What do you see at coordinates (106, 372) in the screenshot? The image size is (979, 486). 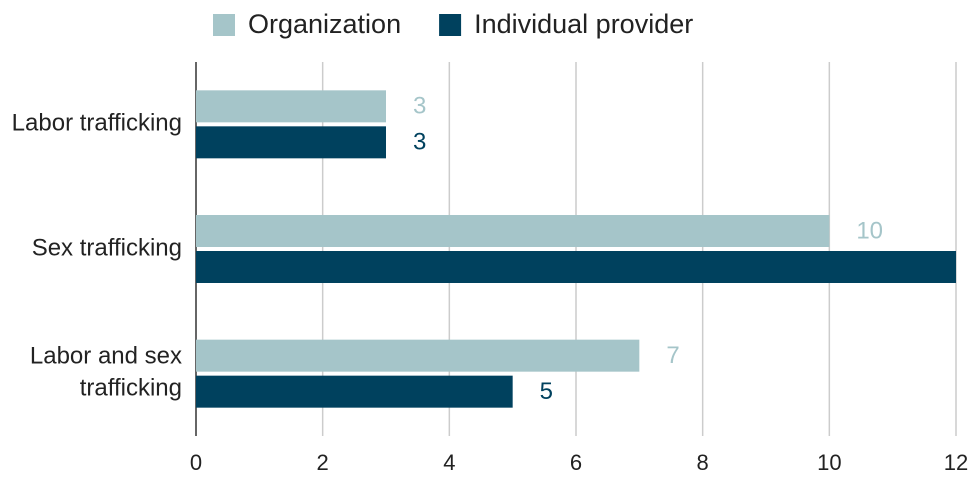 I see `y-tick-label: Labor and sex trafficking` at bounding box center [106, 372].